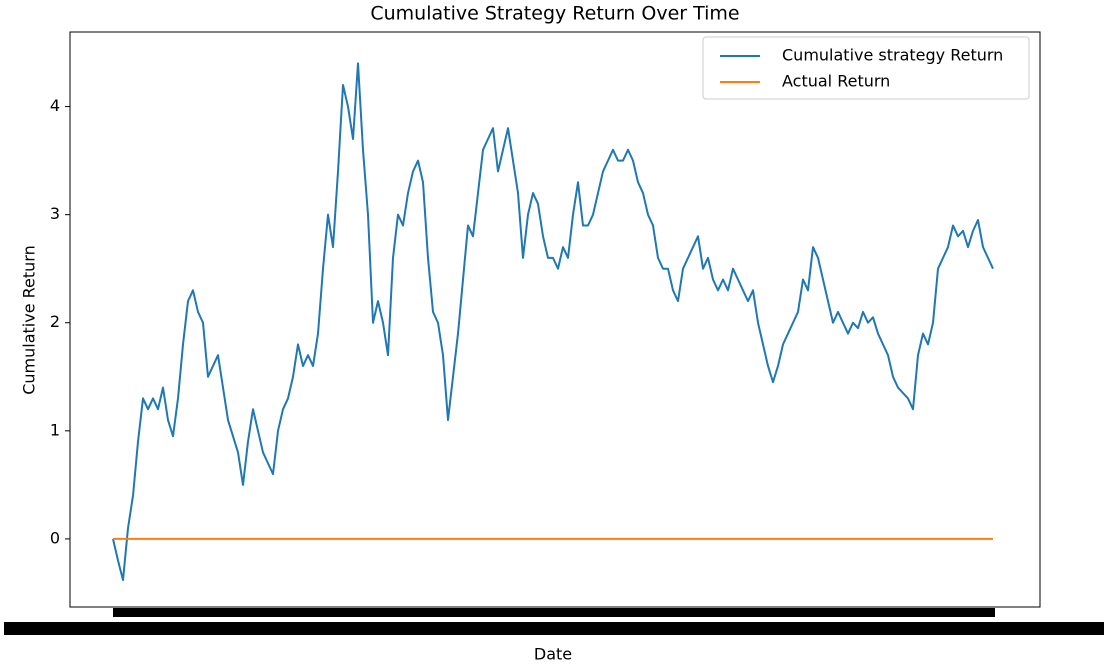 The height and width of the screenshot is (669, 1111). I want to click on chart-title: Cumulative Strategy Return Over Time, so click(554, 14).